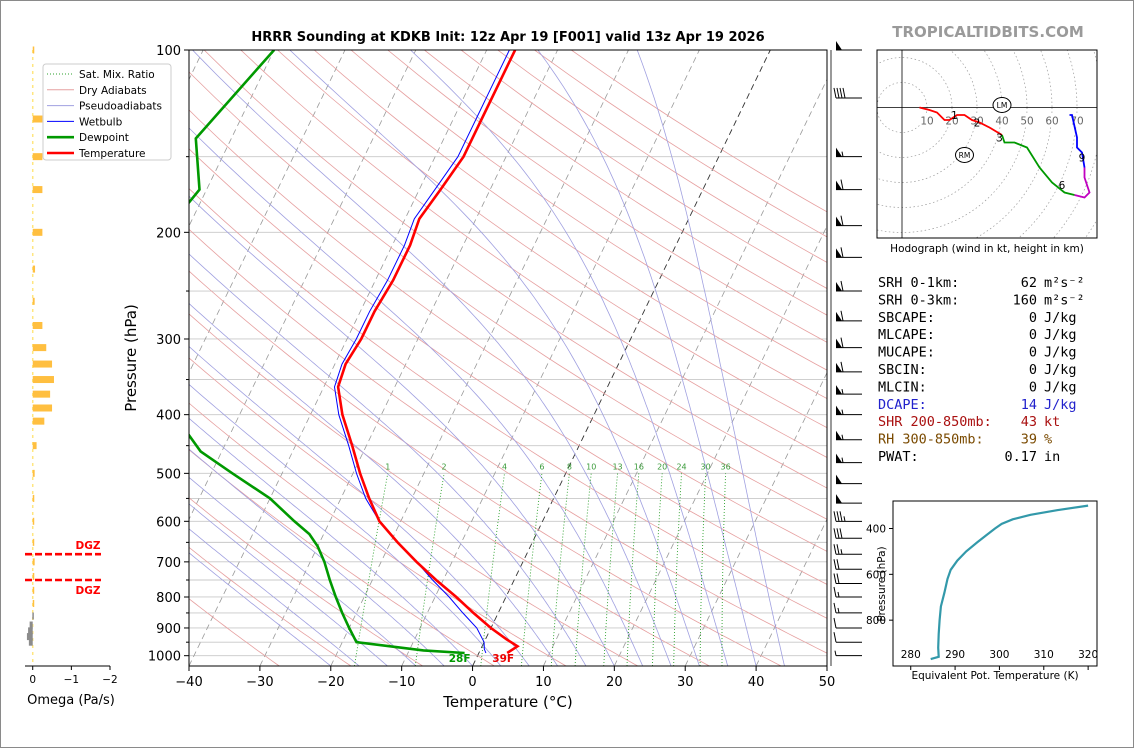 The height and width of the screenshot is (748, 1134). What do you see at coordinates (614, 682) in the screenshot?
I see `x-tick-label: 20` at bounding box center [614, 682].